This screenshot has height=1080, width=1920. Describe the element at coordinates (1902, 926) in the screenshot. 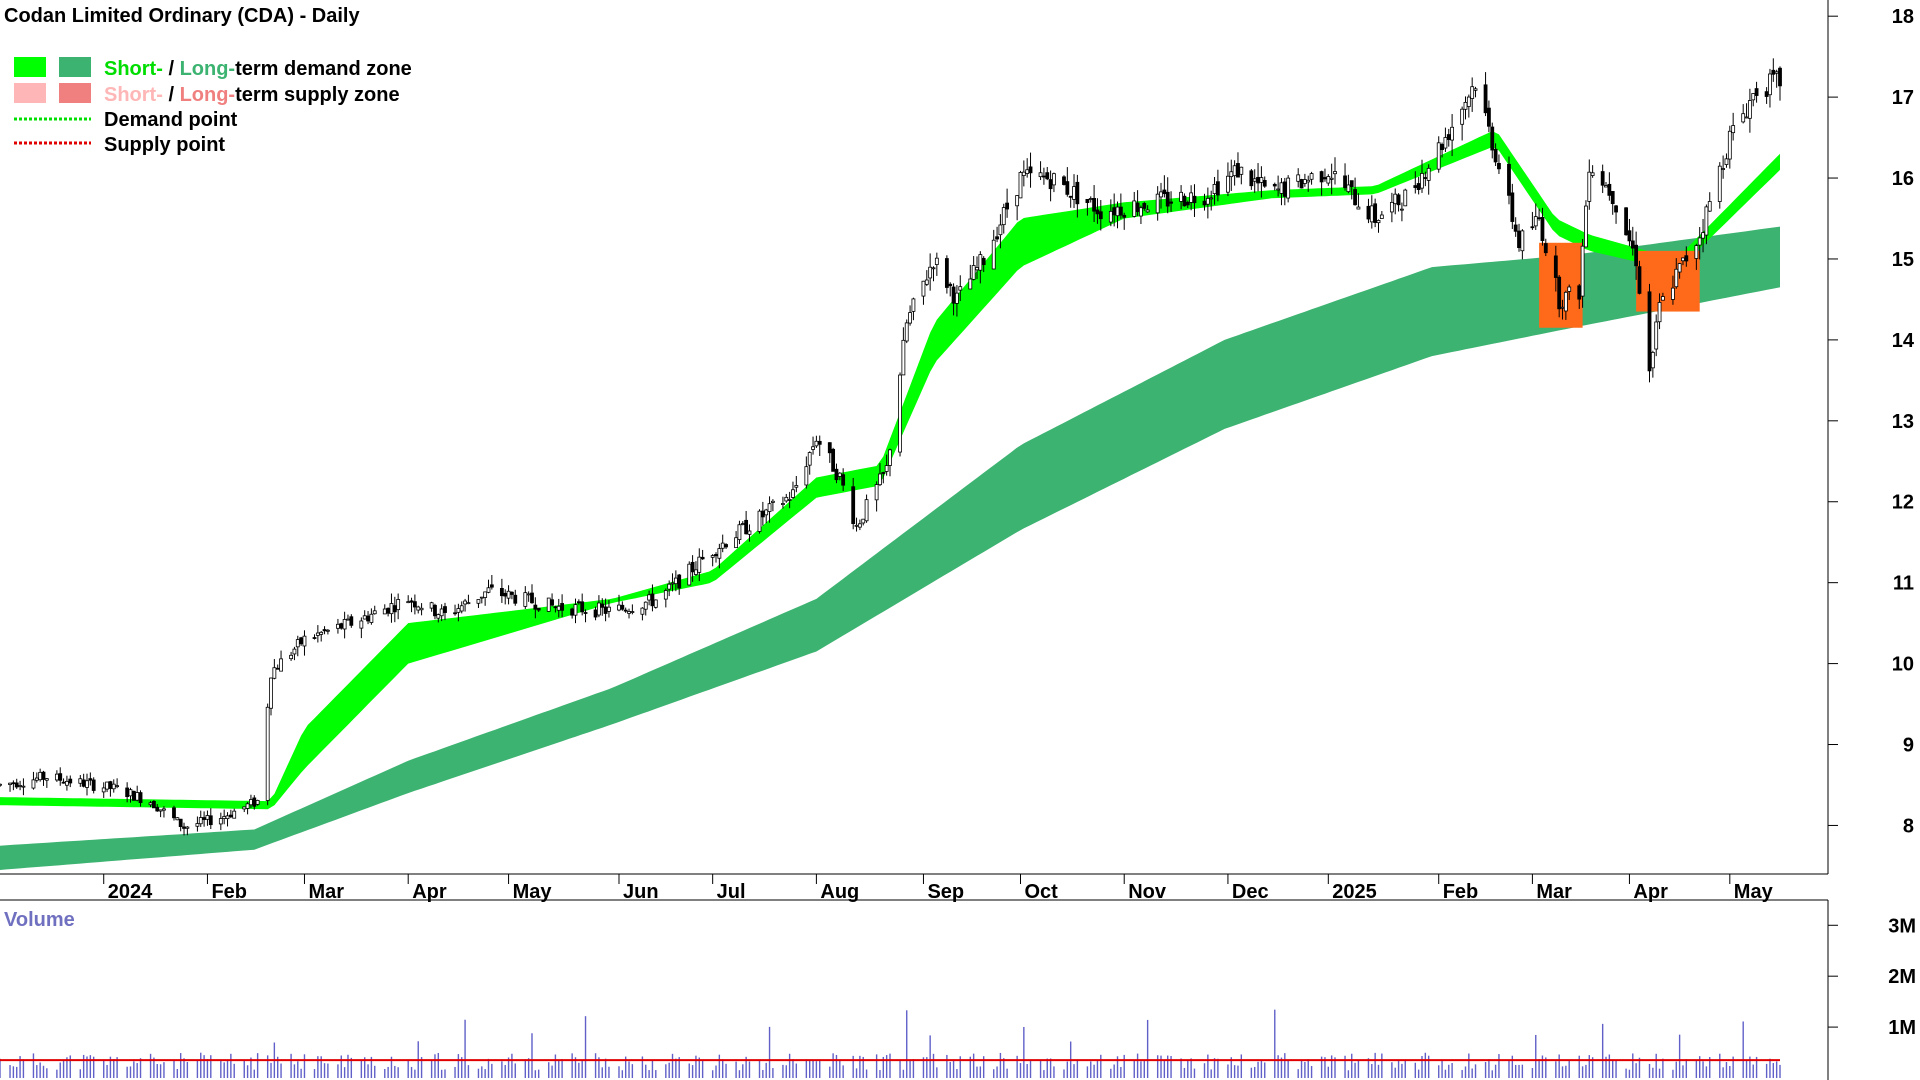

I see `volume-tick-label: 3M` at that location.